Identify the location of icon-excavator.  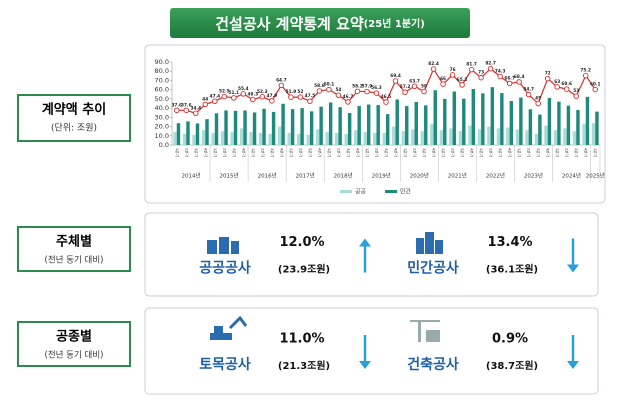
(229, 327).